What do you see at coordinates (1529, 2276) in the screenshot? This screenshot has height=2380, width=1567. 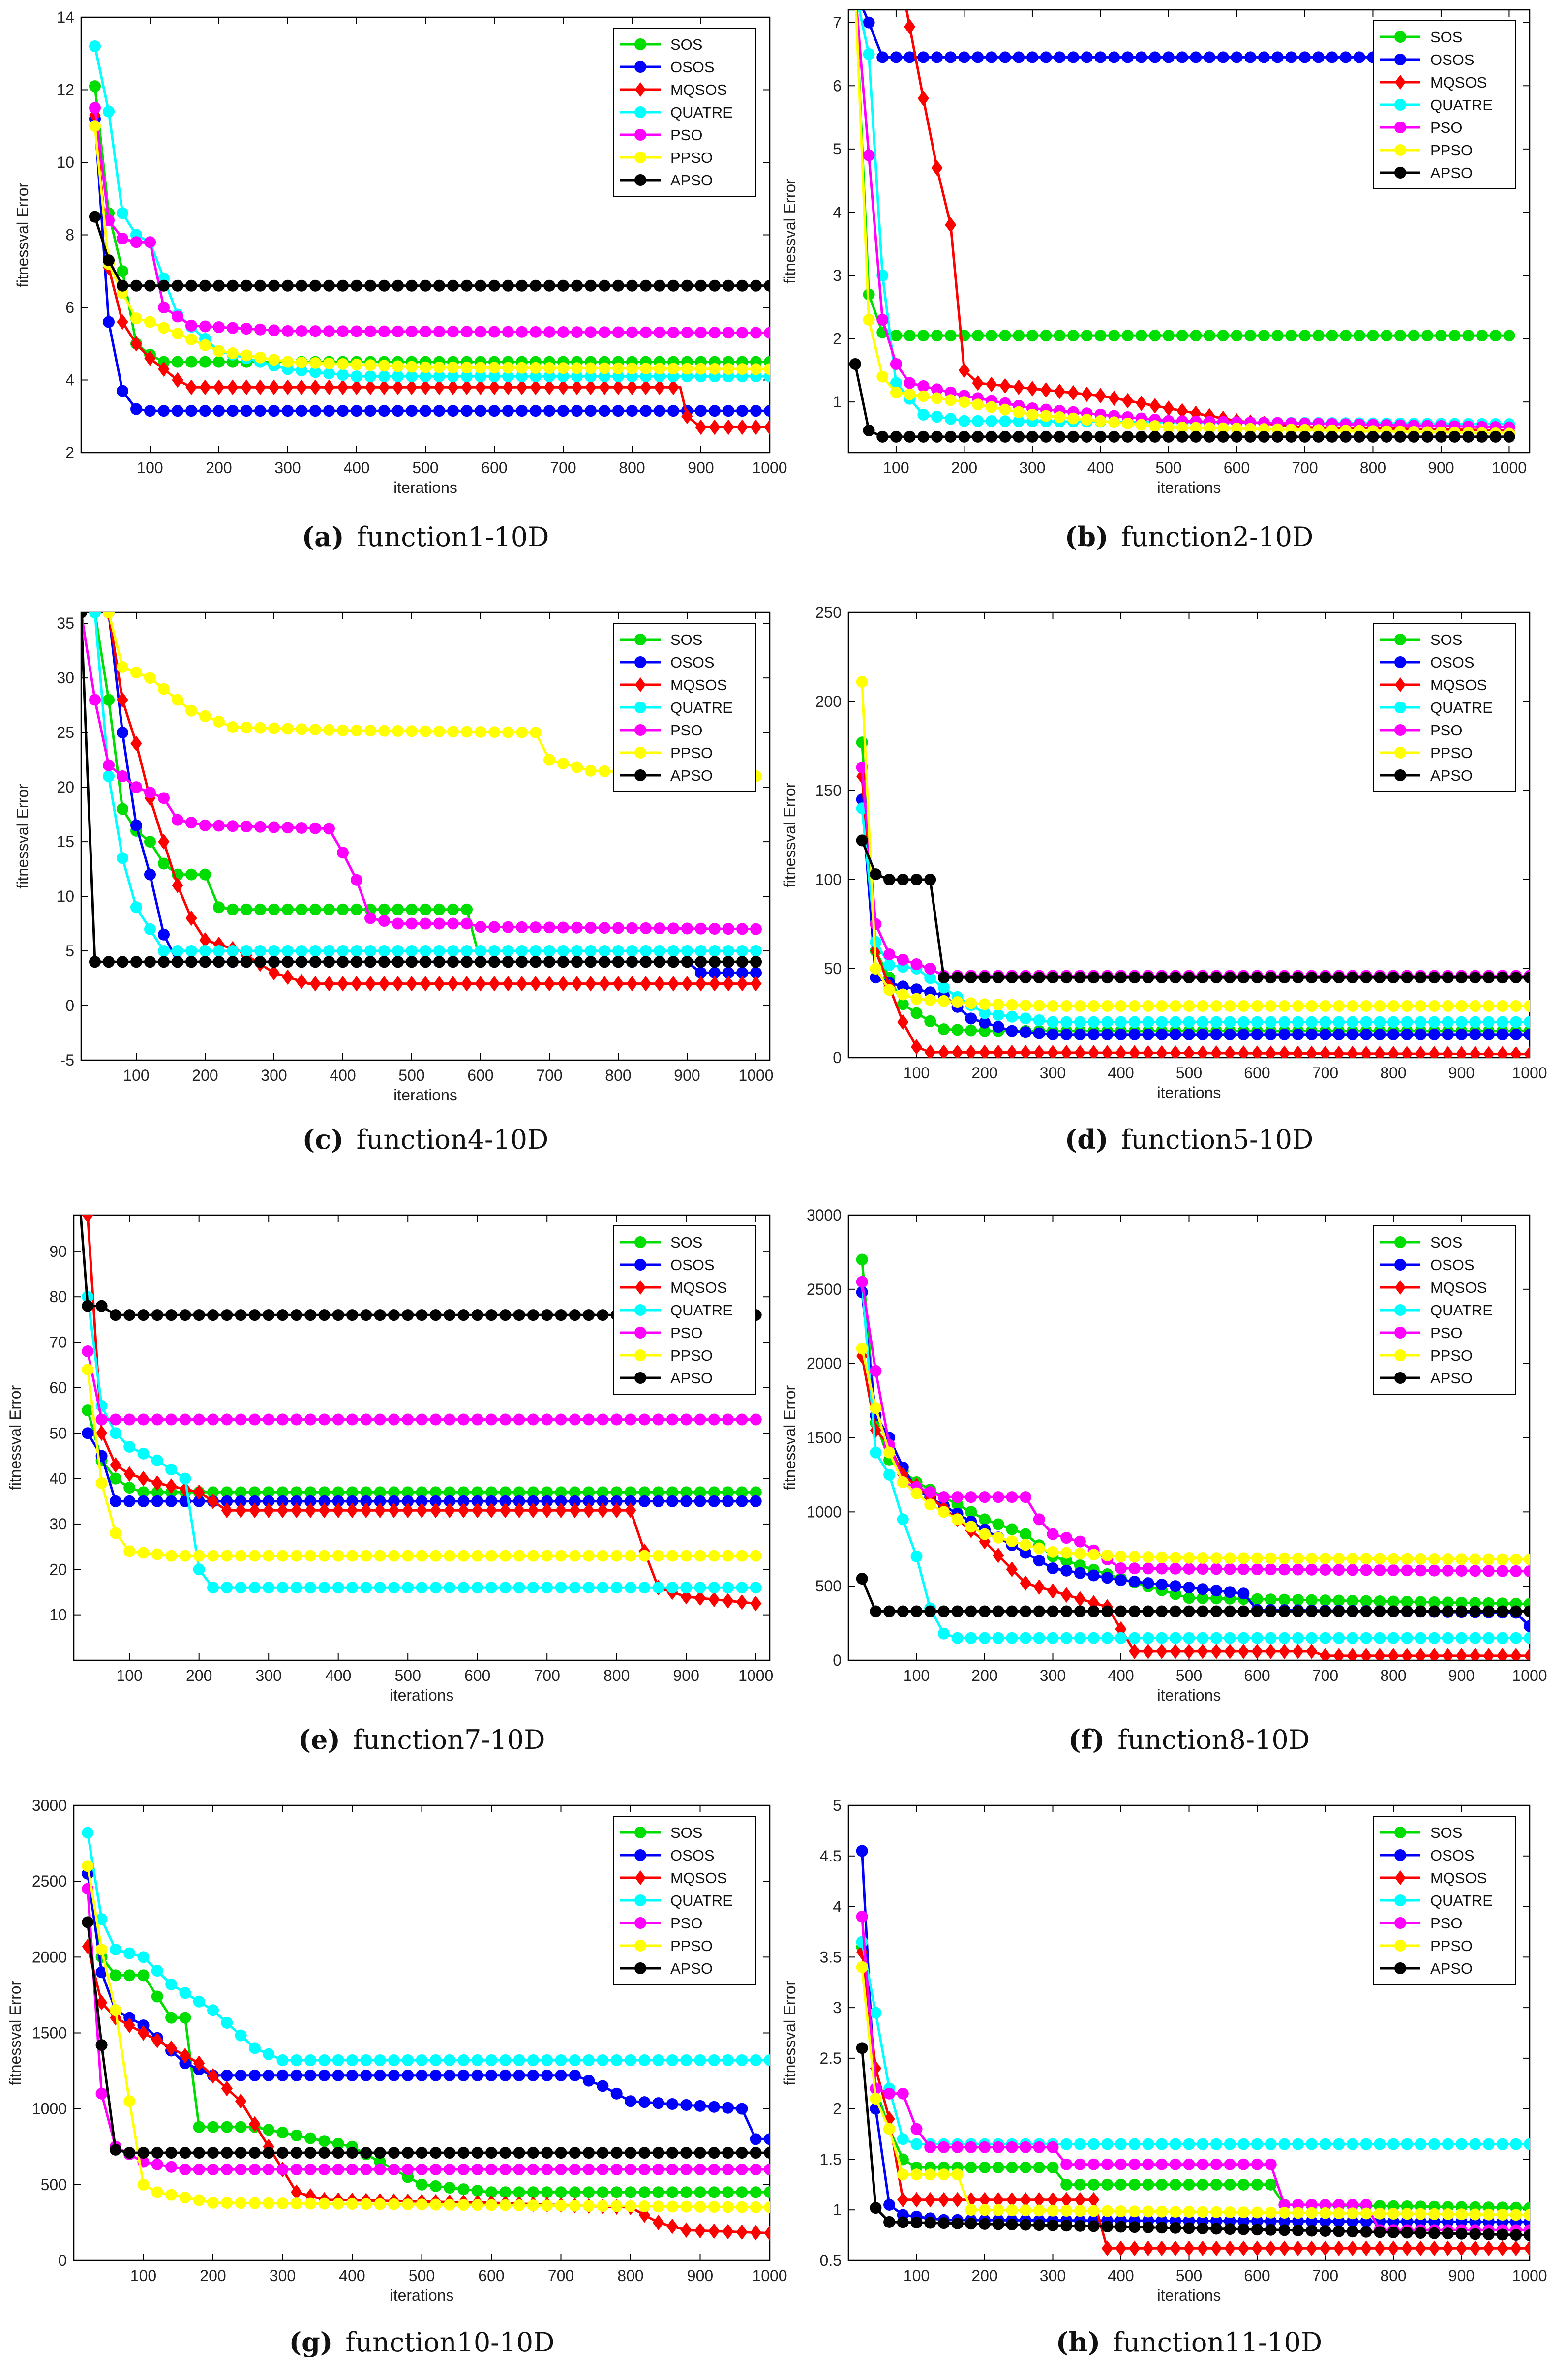 I see `x-tick-label: 1000` at bounding box center [1529, 2276].